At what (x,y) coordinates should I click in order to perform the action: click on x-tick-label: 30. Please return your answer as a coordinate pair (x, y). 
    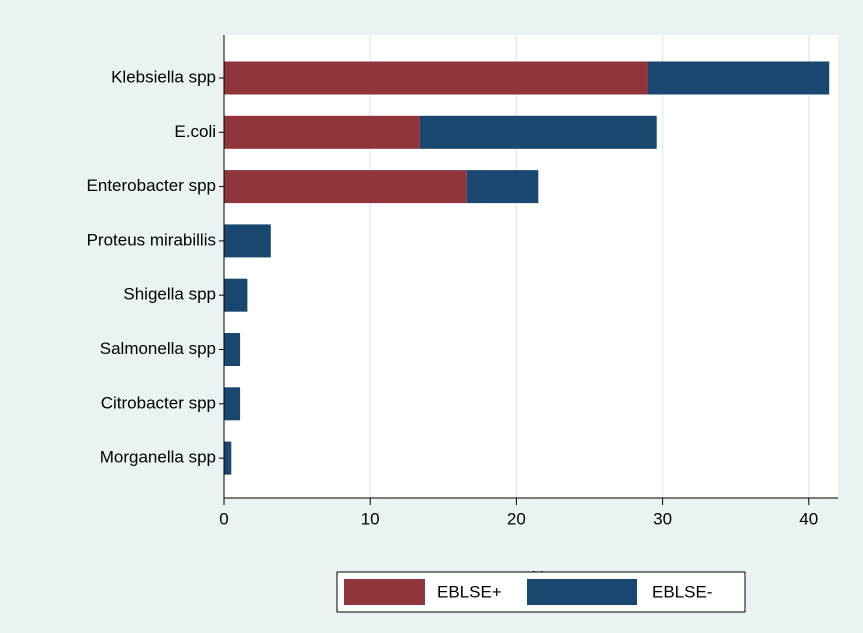
    Looking at the image, I should click on (662, 518).